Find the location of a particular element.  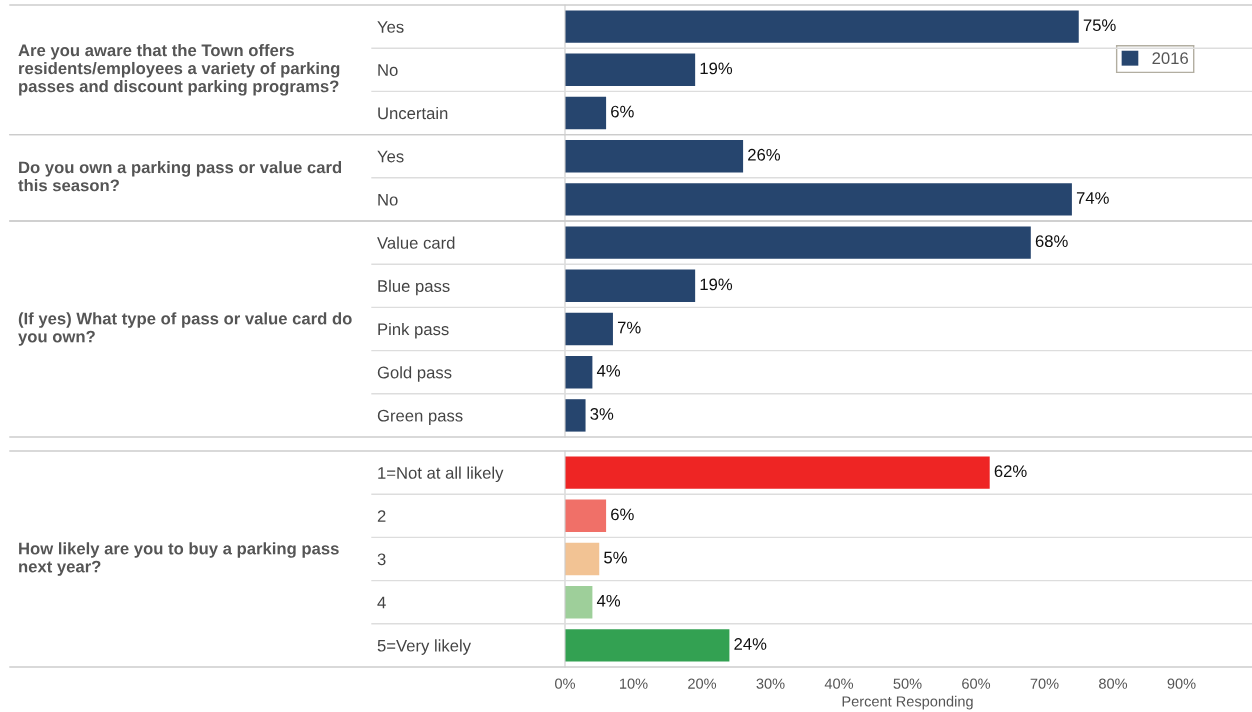

y-tick-label: Pink pass is located at coordinates (413, 330).